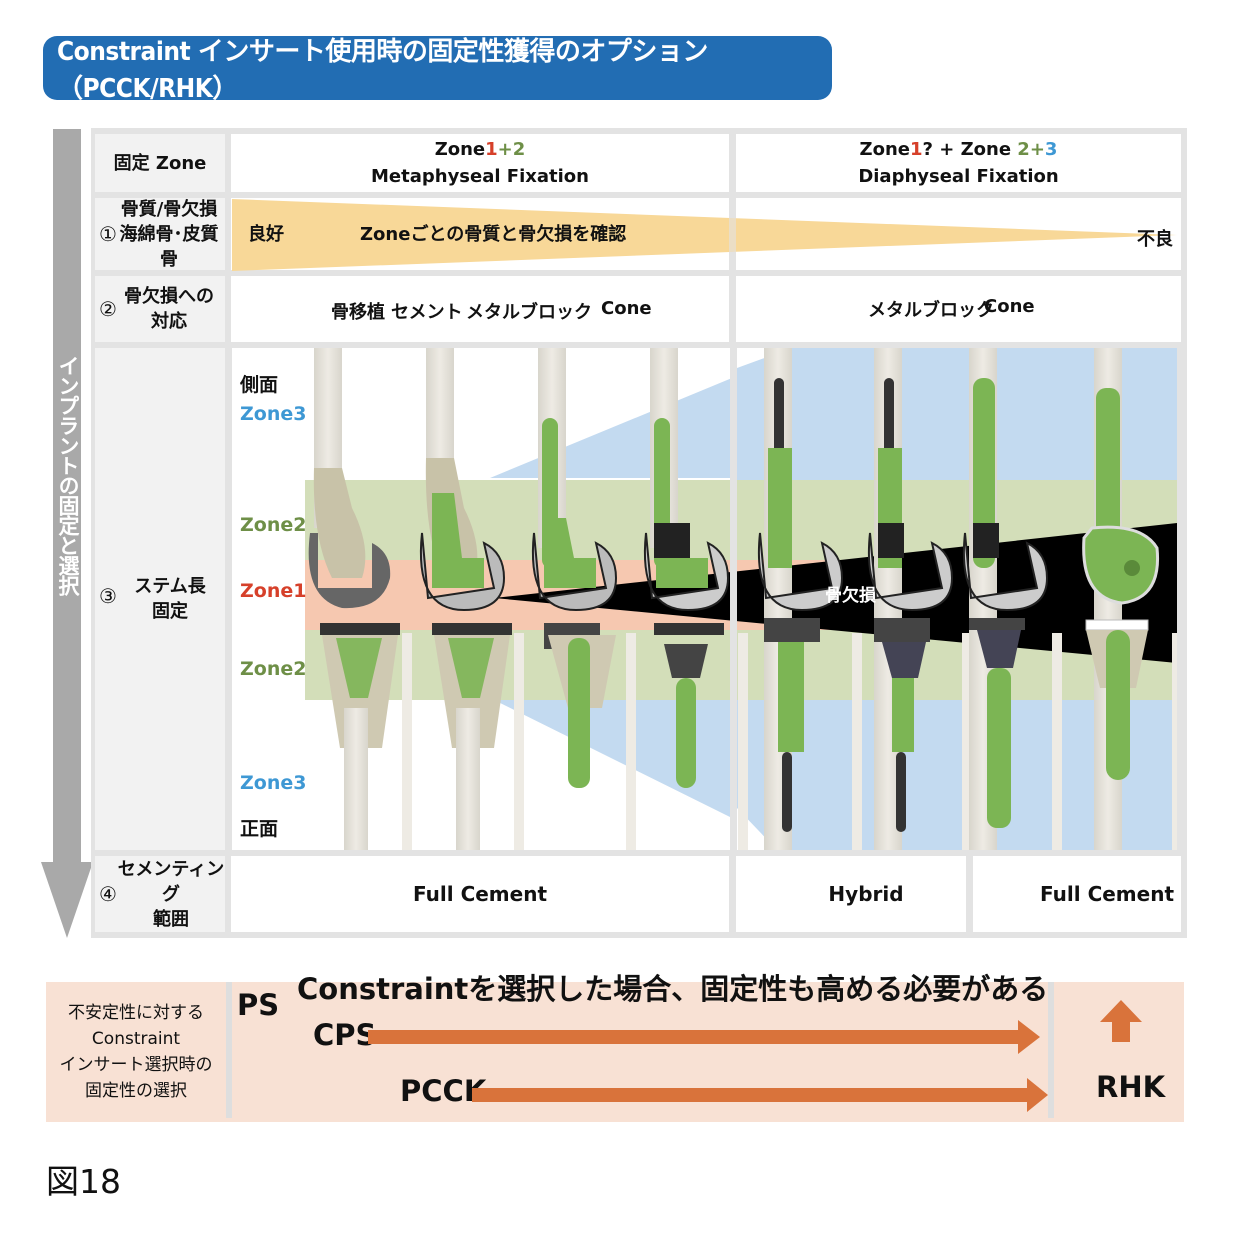 This screenshot has height=1238, width=1238. What do you see at coordinates (136, 1052) in the screenshot?
I see `constraint-selection-label: 不安定性に対する Constraint インサート選択時の 固定性の選択` at bounding box center [136, 1052].